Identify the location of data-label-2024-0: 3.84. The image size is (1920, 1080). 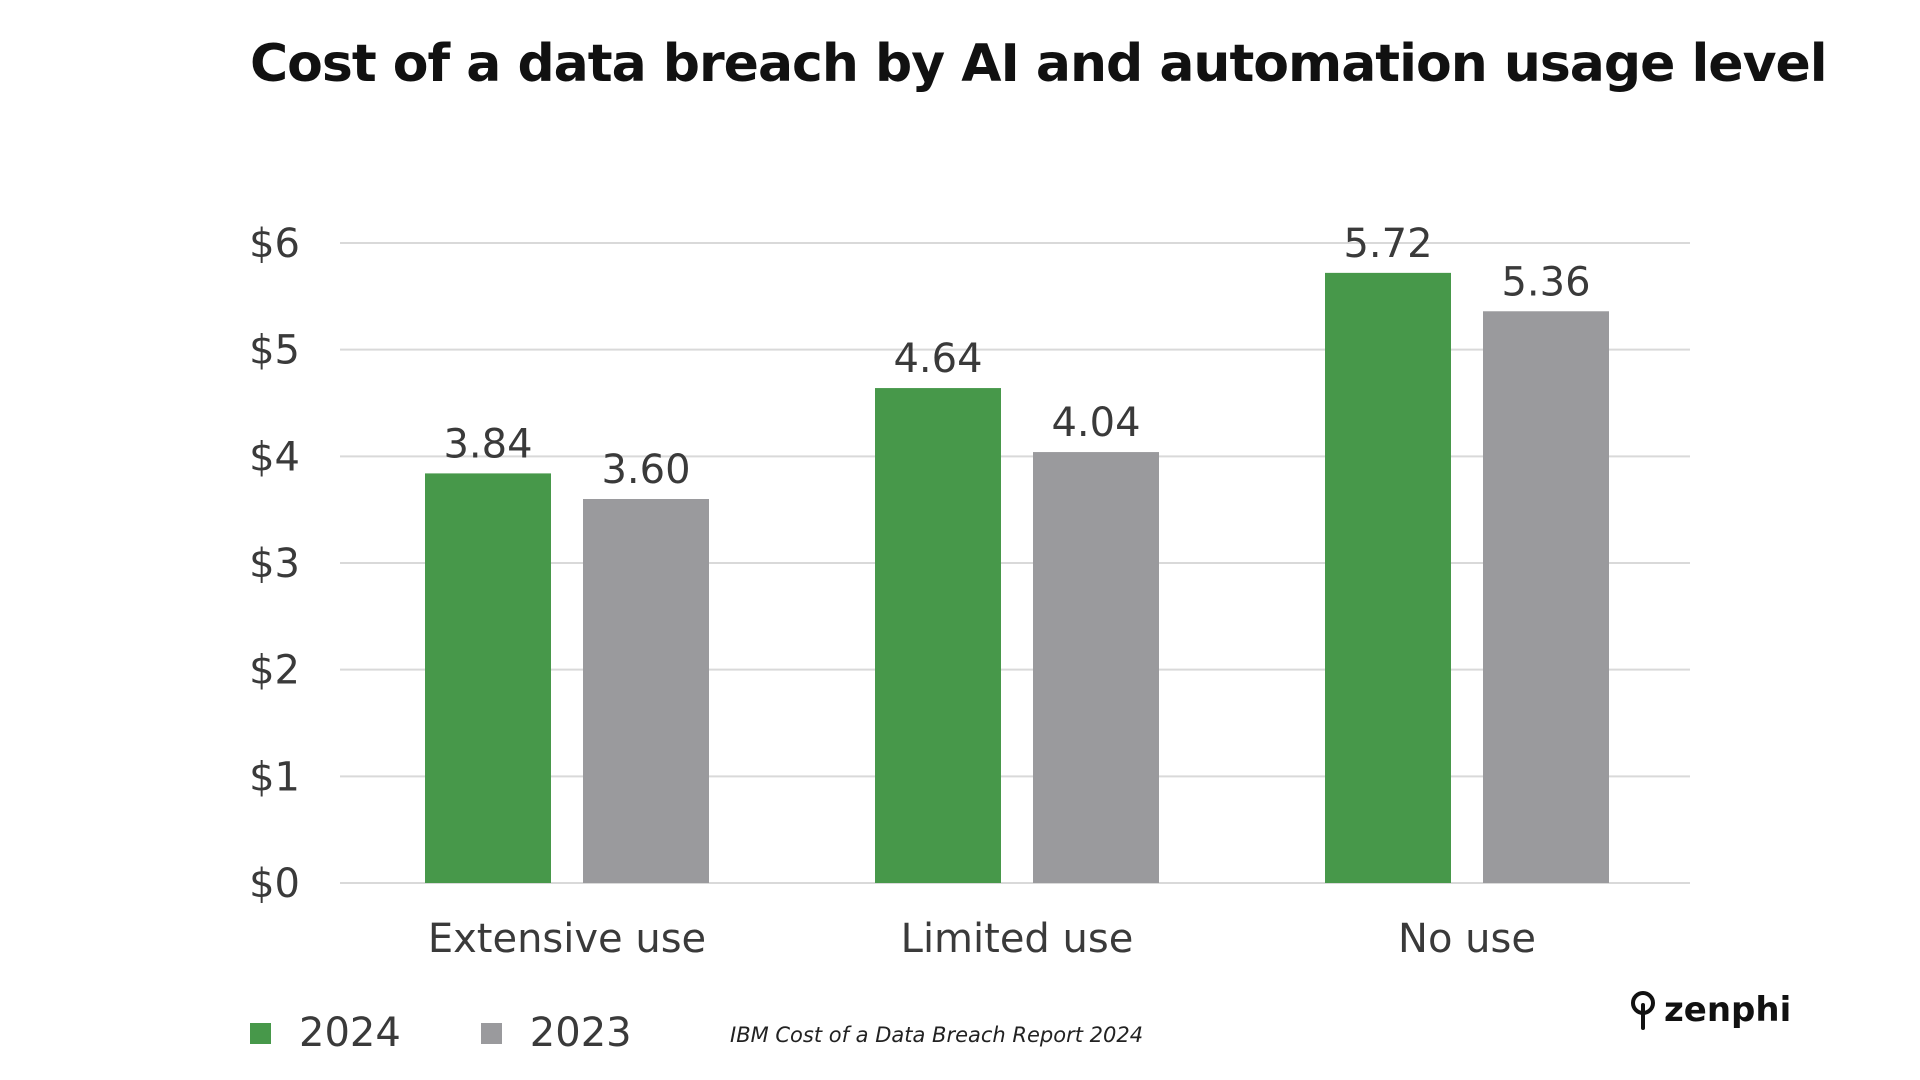
(487, 444).